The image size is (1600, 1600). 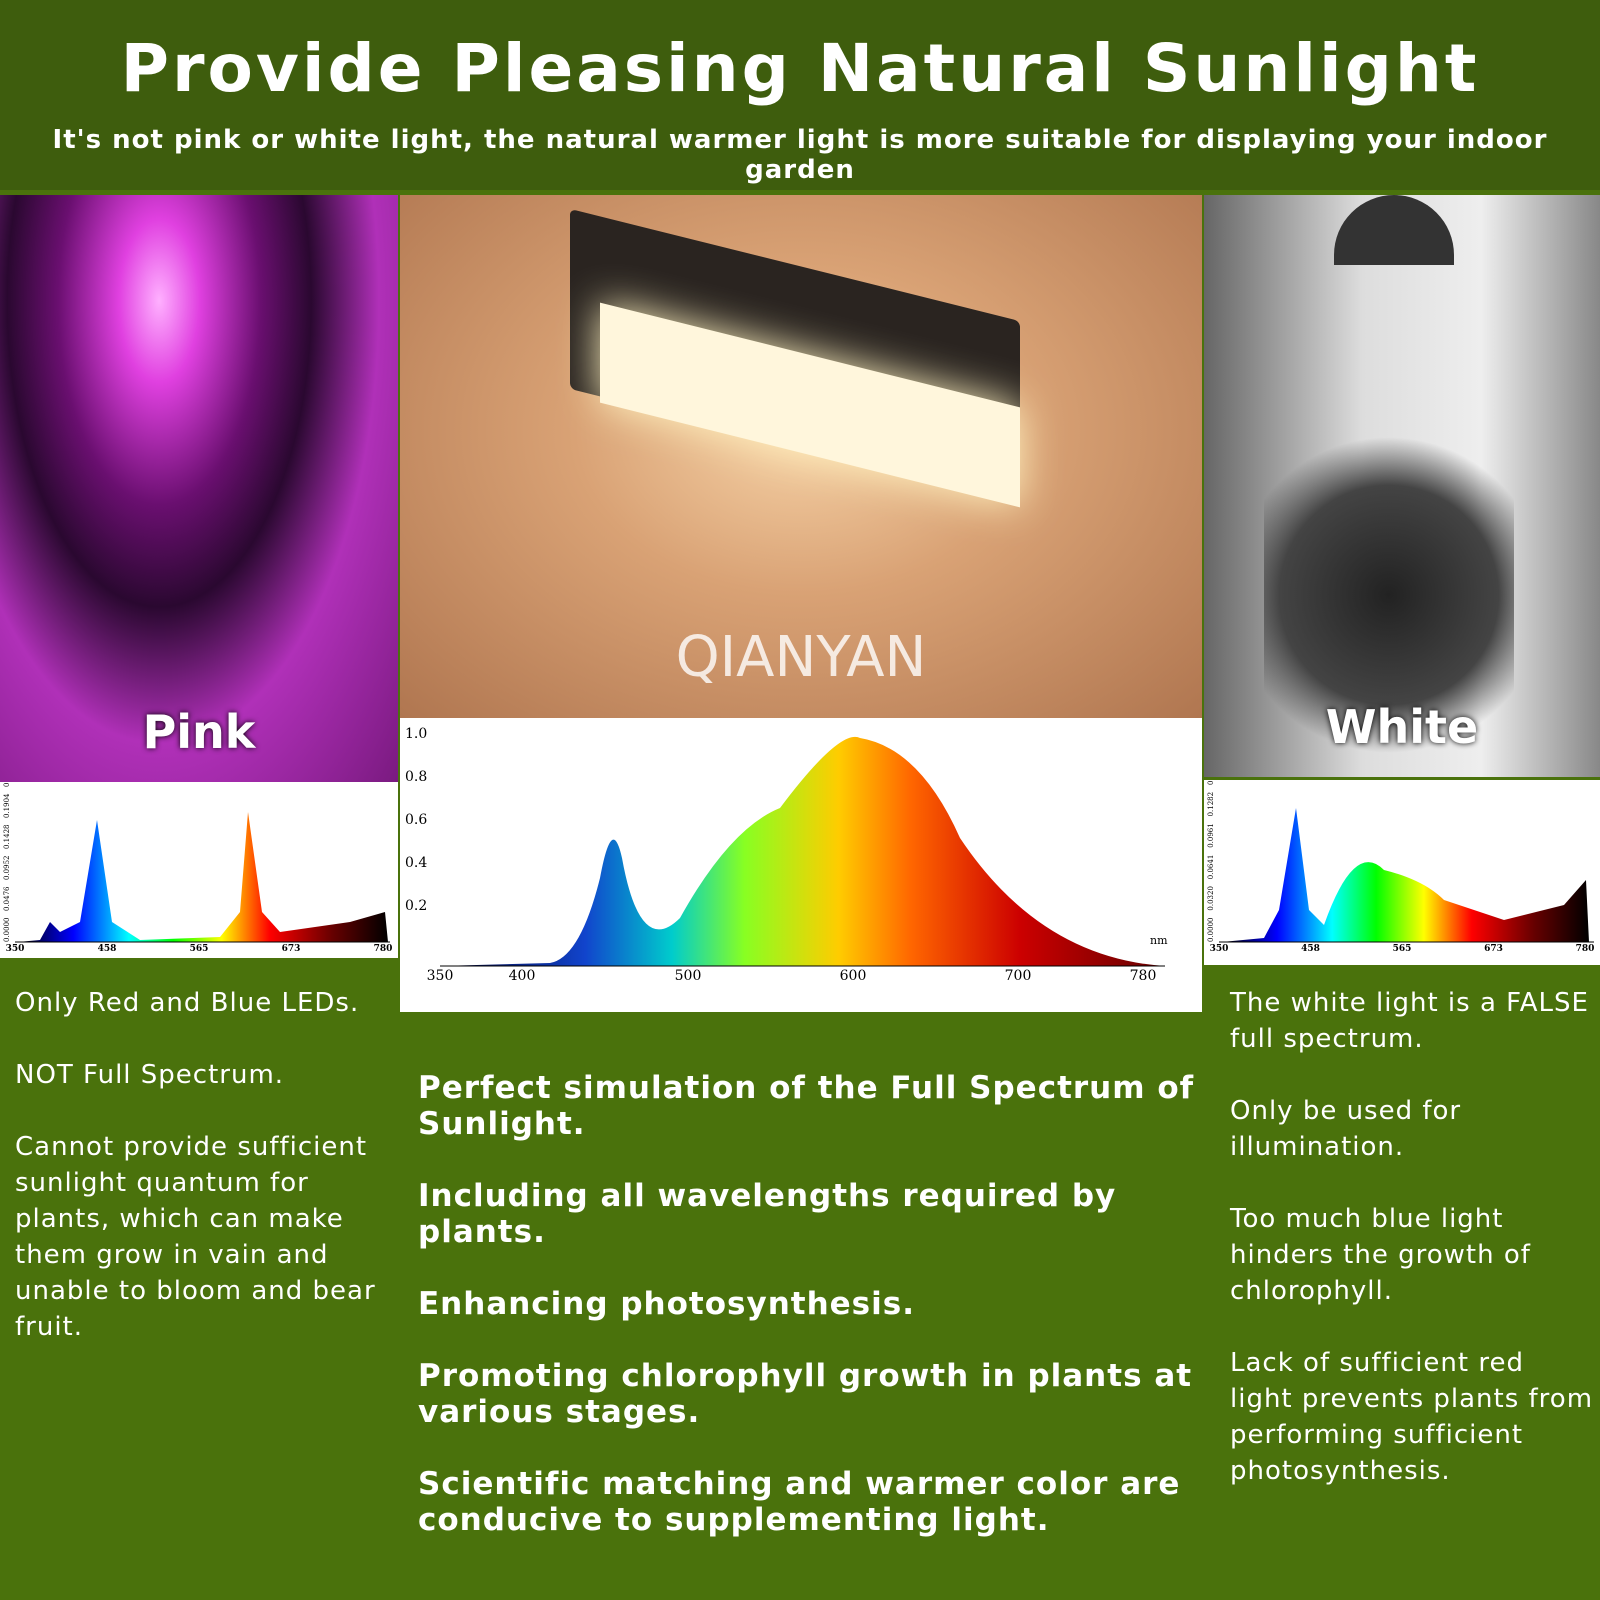 I want to click on white-photo: White, so click(x=1402, y=486).